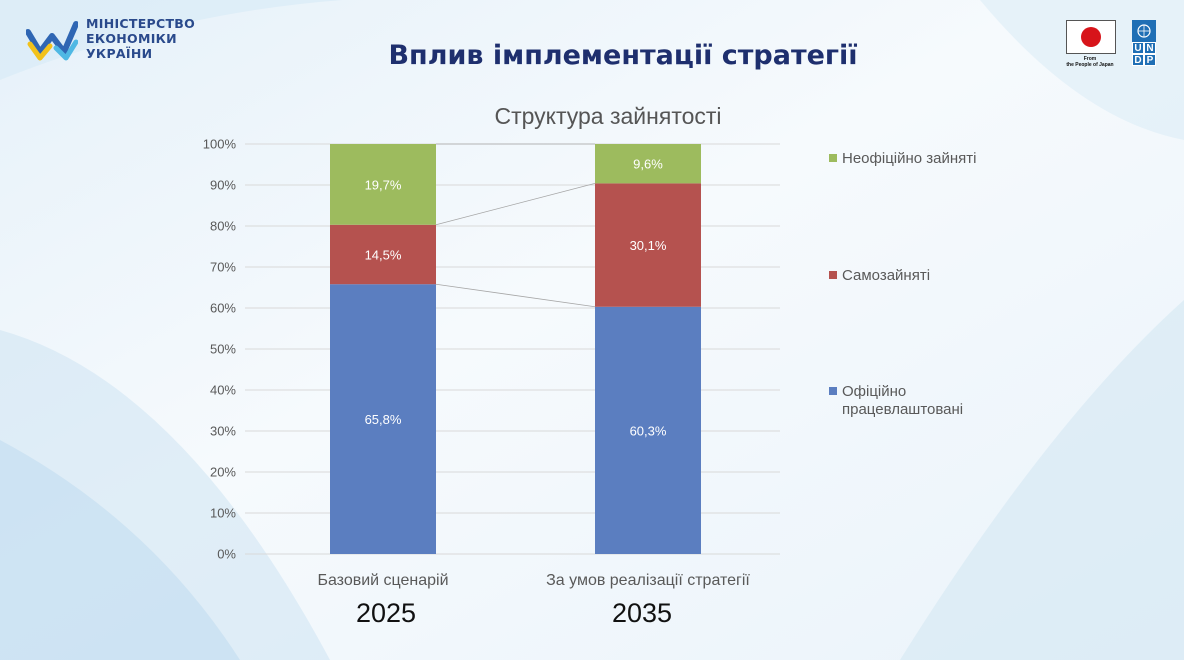 This screenshot has width=1184, height=660. I want to click on undp-letter: P, so click(1150, 60).